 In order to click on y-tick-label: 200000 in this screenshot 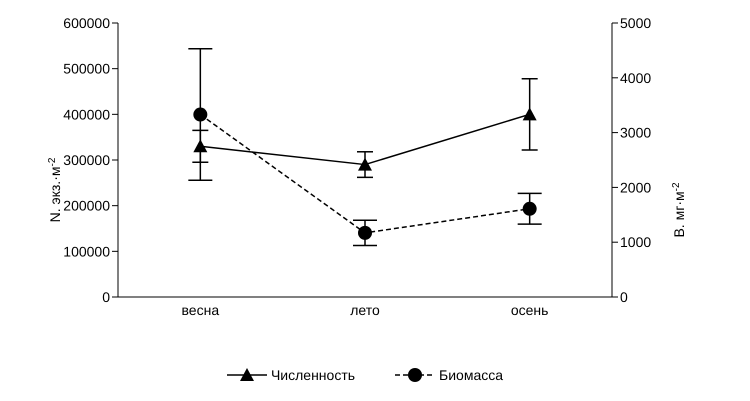, I will do `click(86, 206)`.